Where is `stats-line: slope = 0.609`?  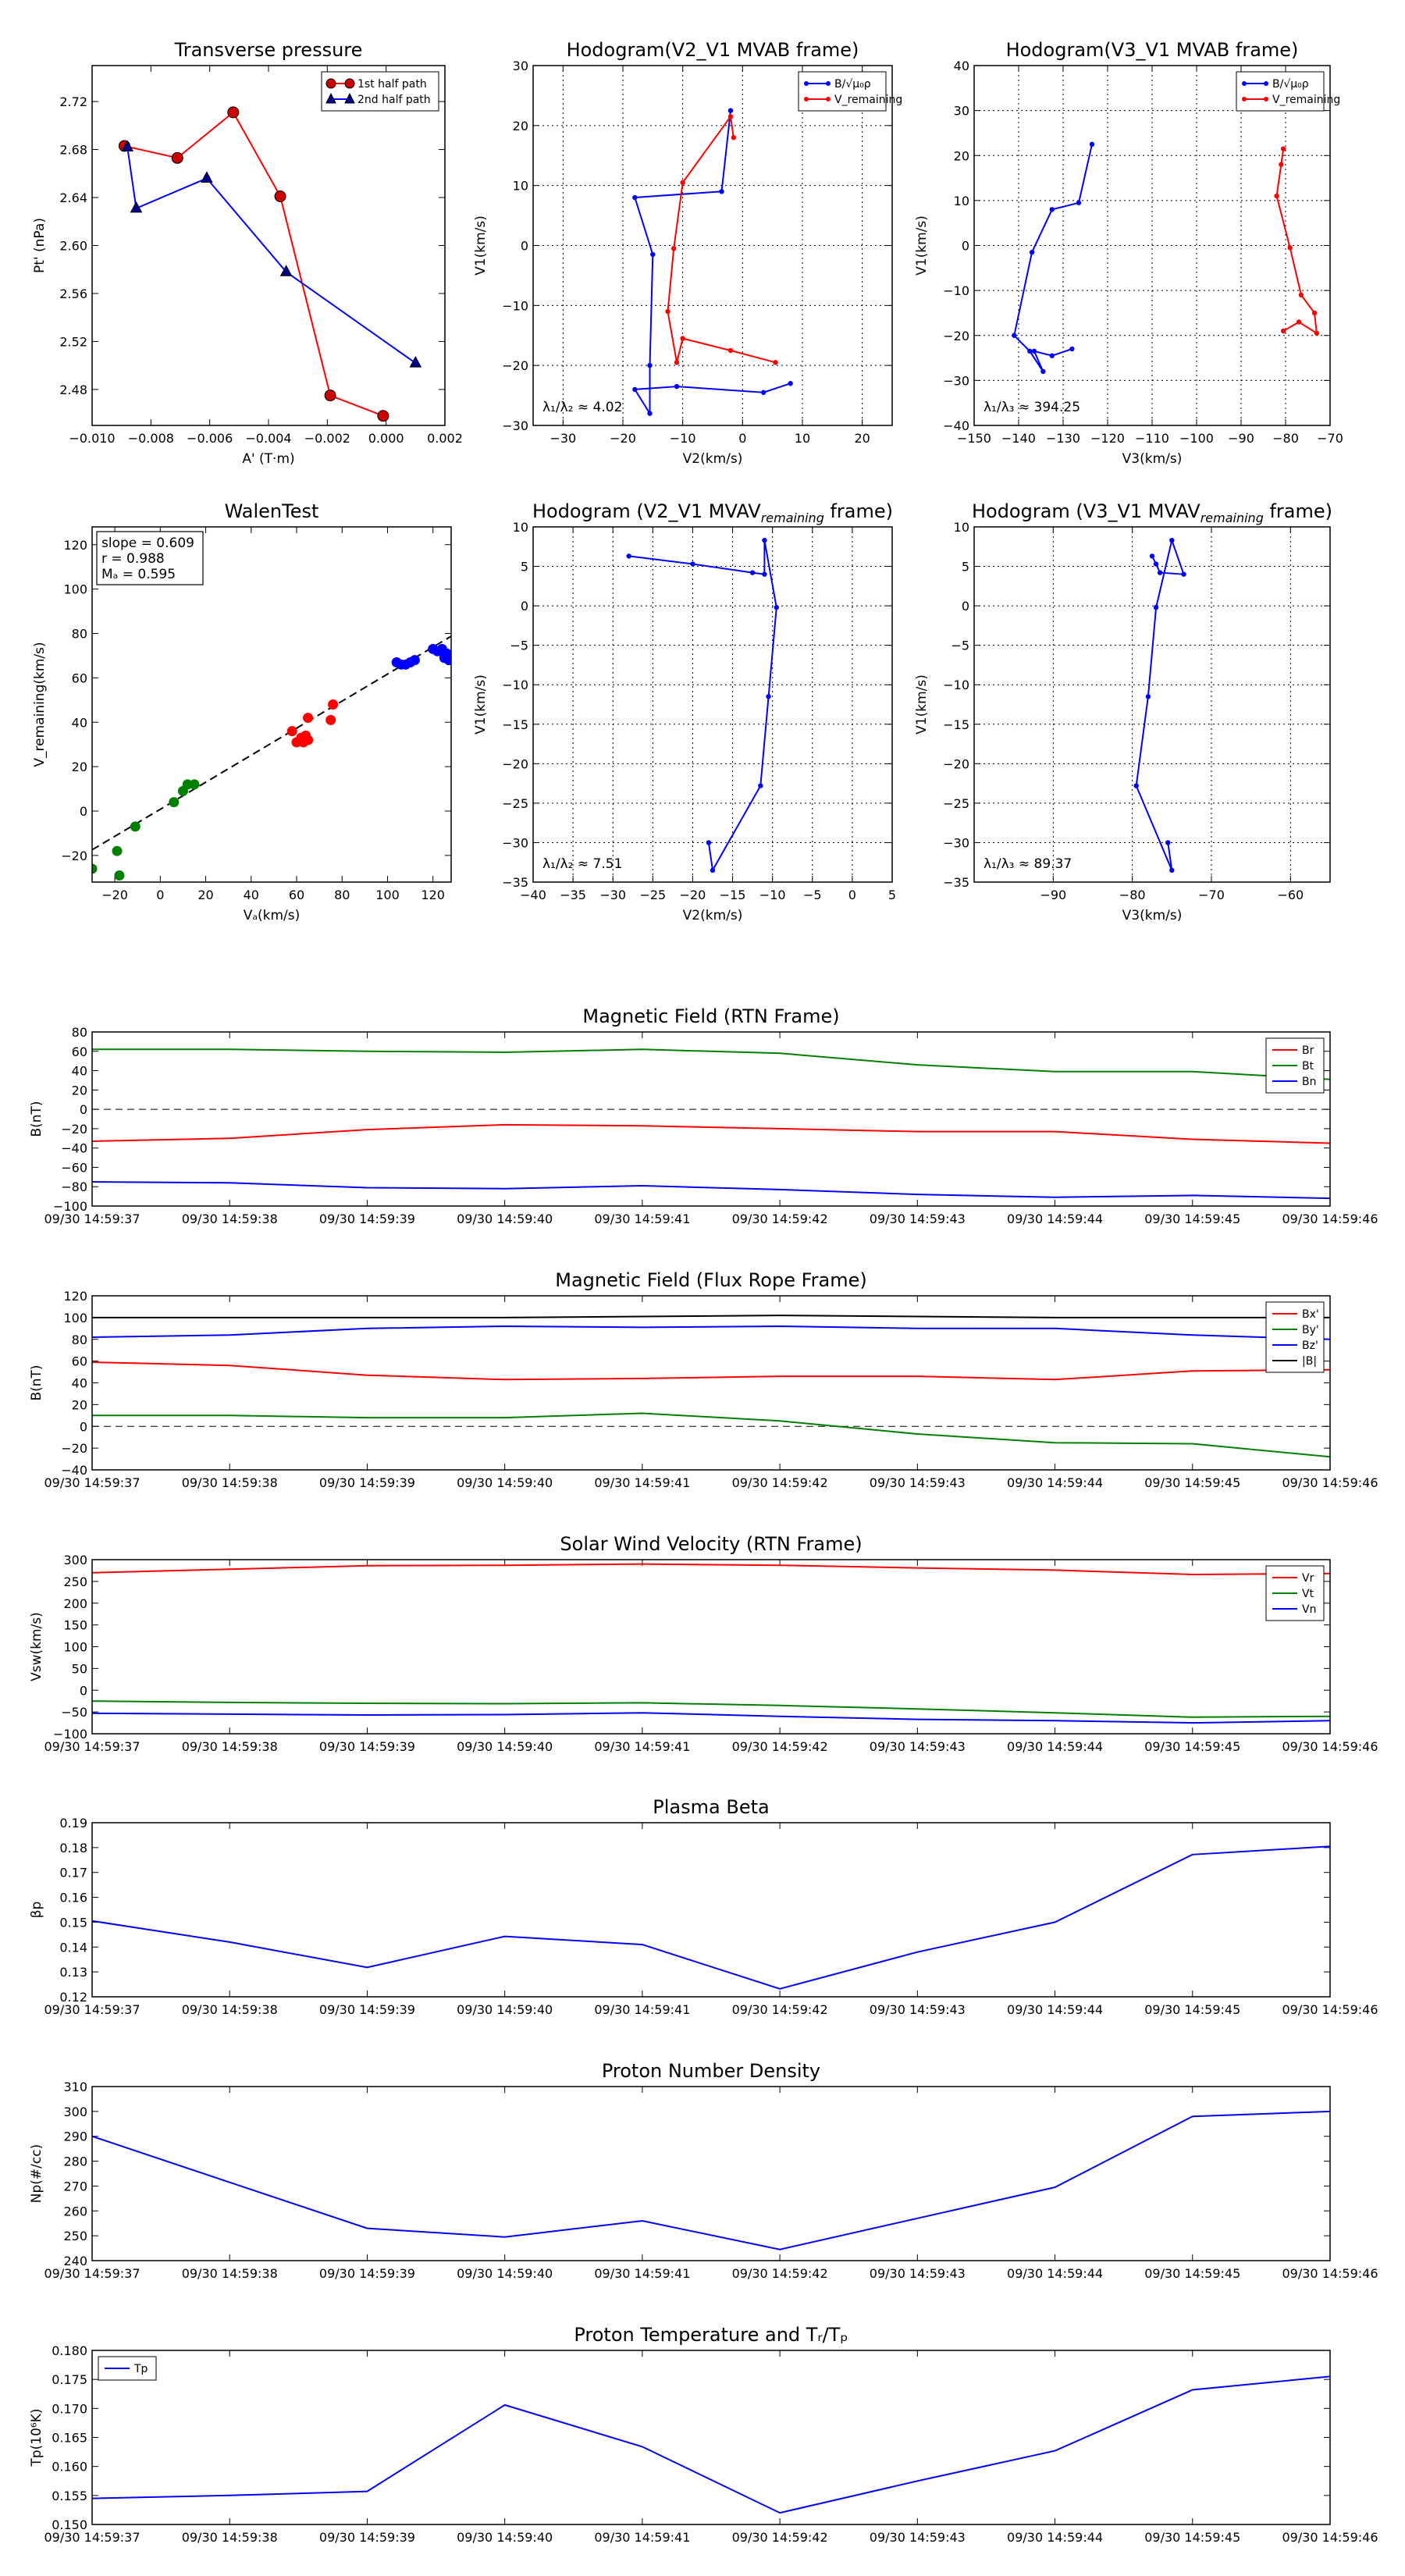
stats-line: slope = 0.609 is located at coordinates (147, 543).